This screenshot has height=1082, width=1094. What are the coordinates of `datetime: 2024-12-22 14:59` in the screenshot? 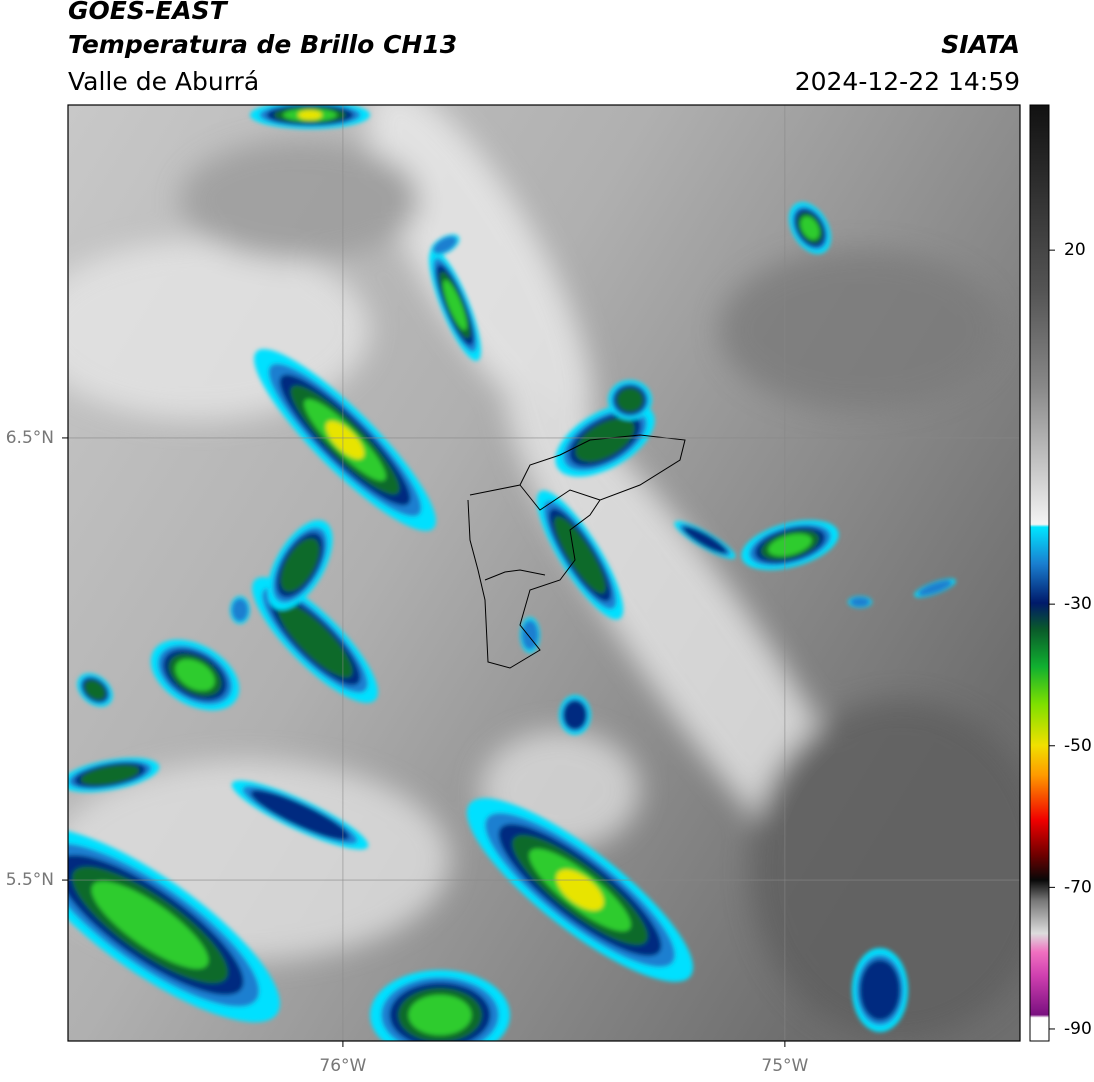 It's located at (907, 81).